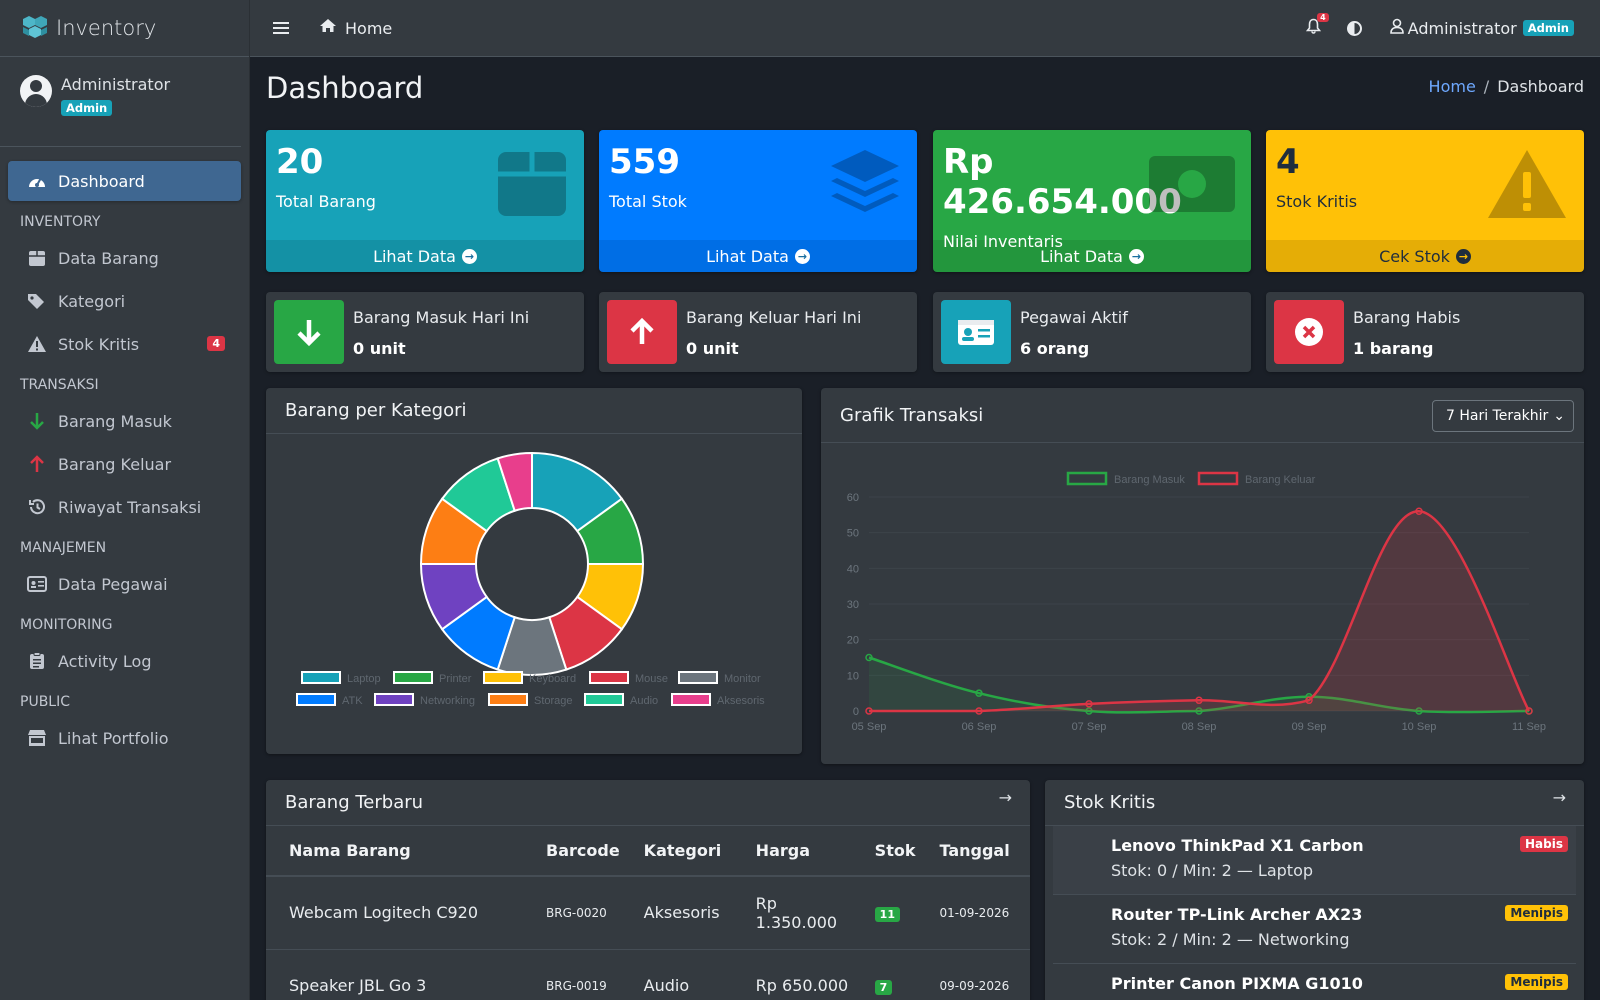 This screenshot has height=1000, width=1600. What do you see at coordinates (895, 851) in the screenshot?
I see `col-stok: Stok` at bounding box center [895, 851].